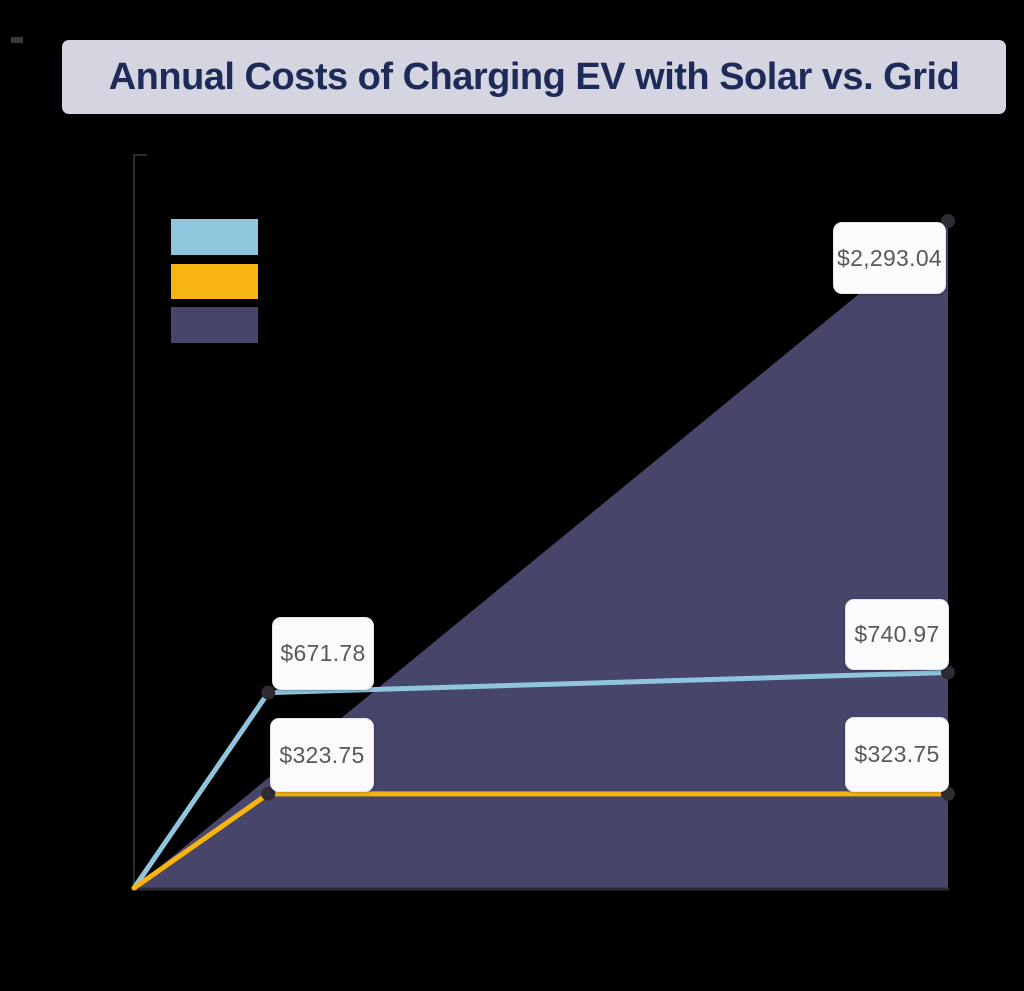 The height and width of the screenshot is (991, 1024). What do you see at coordinates (897, 754) in the screenshot?
I see `value-label-yellow-end: $323.75` at bounding box center [897, 754].